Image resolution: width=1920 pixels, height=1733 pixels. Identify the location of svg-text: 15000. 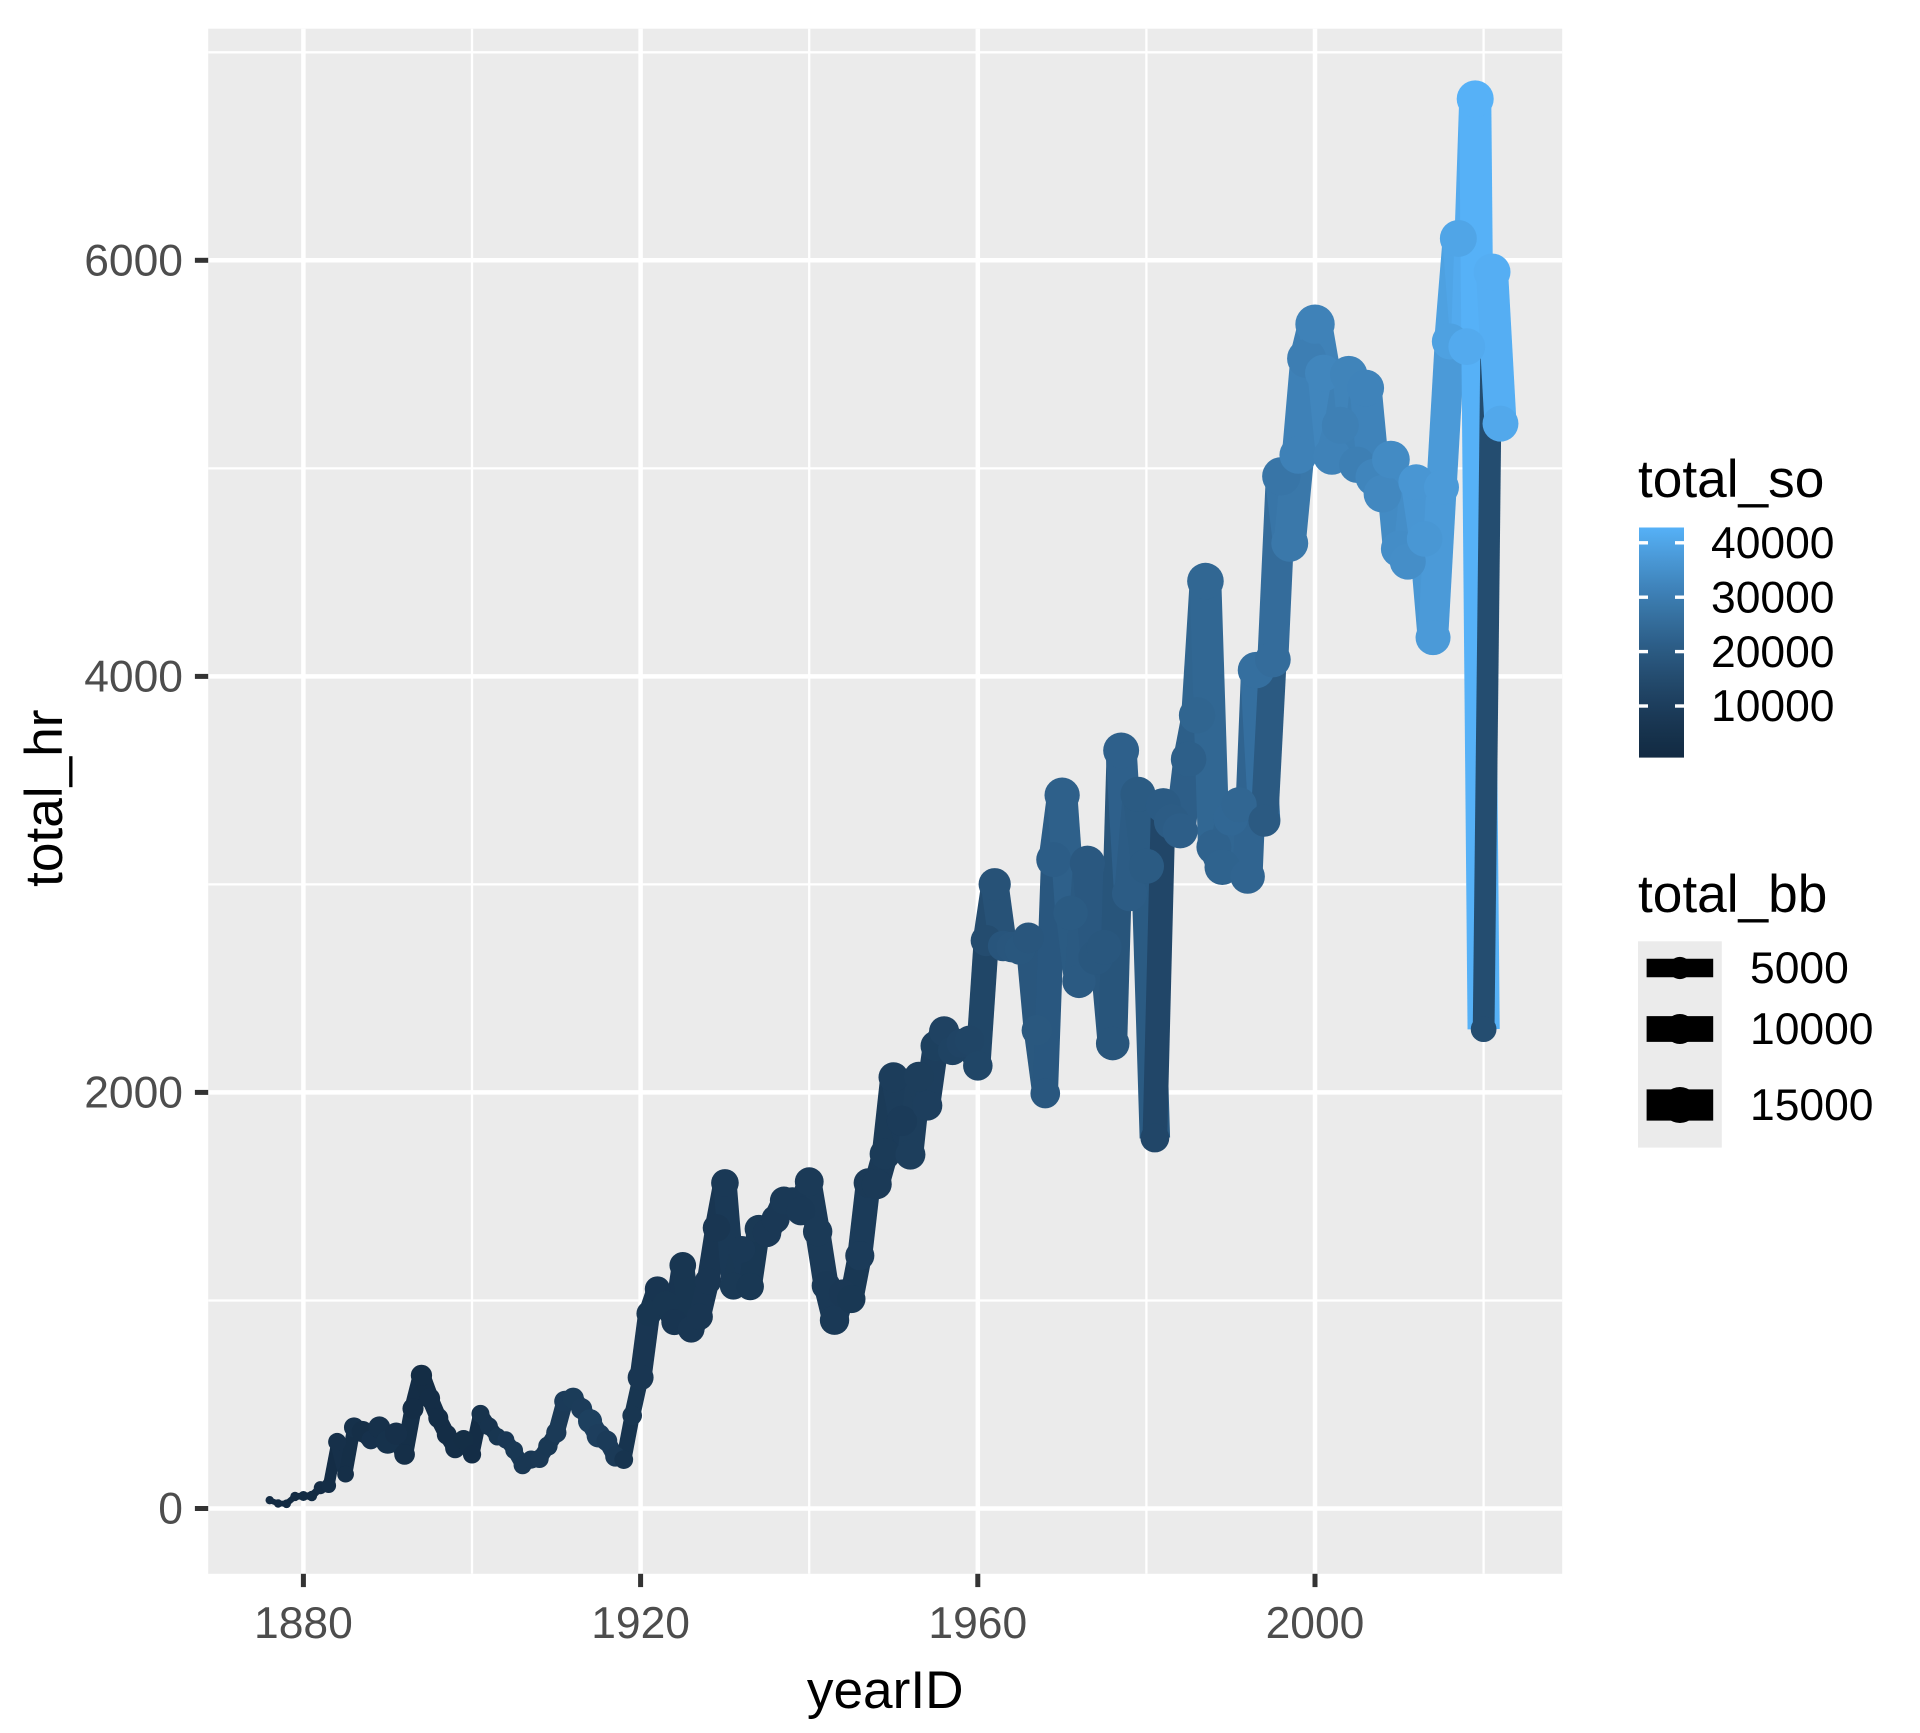
(1811, 1105).